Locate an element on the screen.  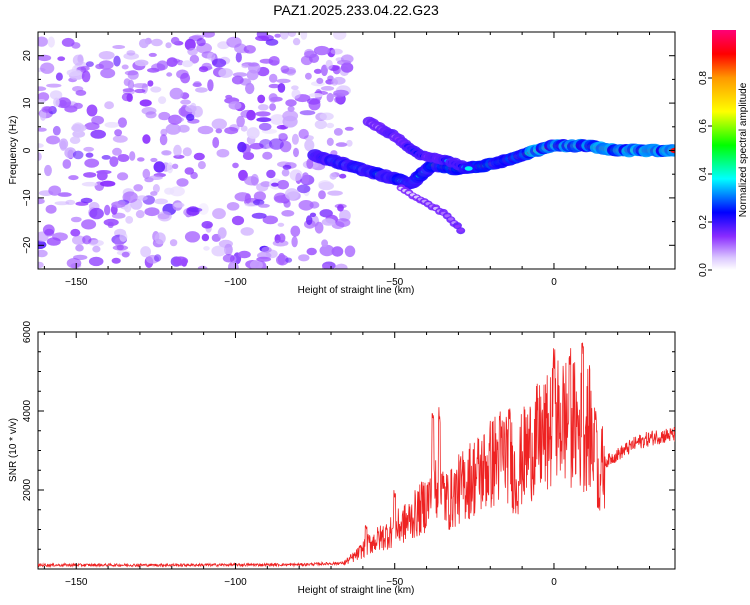
snr-xtick-label--150: −150 is located at coordinates (76, 582).